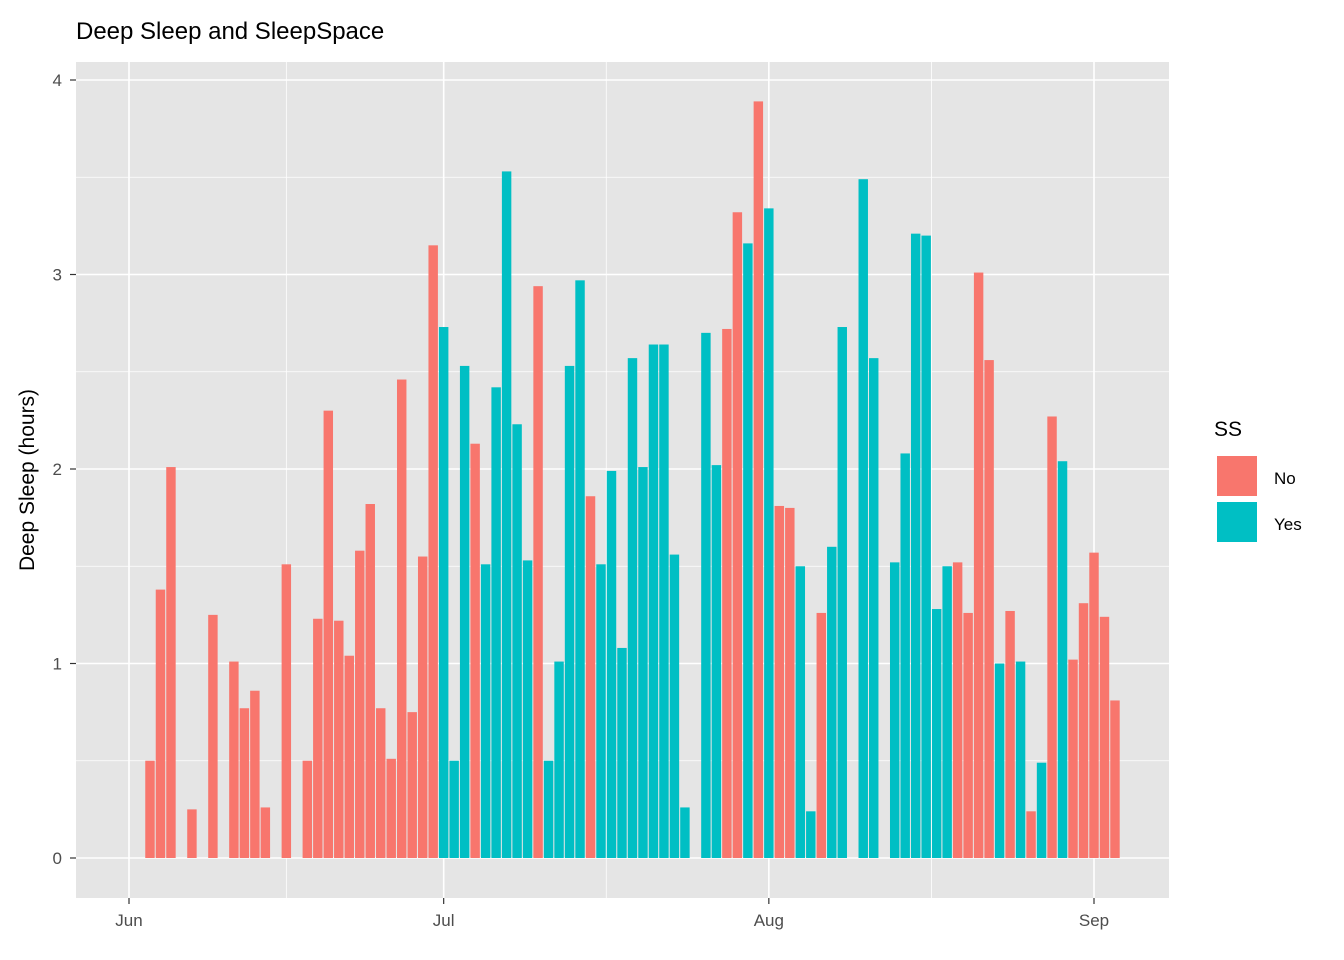 The image size is (1344, 960). Describe the element at coordinates (664, 601) in the screenshot. I see `bar-07-22-yes` at that location.